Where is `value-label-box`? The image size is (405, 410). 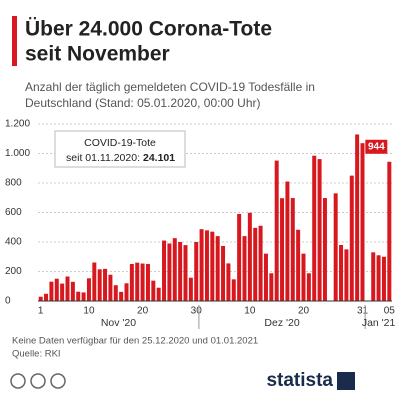
value-label-box is located at coordinates (376, 146).